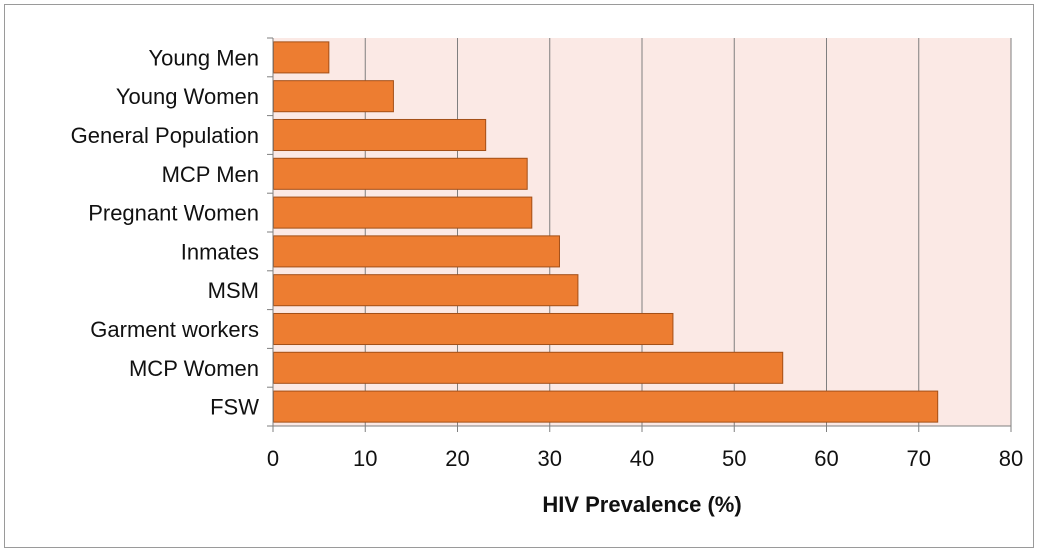 The width and height of the screenshot is (1040, 554). Describe the element at coordinates (426, 290) in the screenshot. I see `bar-msm` at that location.